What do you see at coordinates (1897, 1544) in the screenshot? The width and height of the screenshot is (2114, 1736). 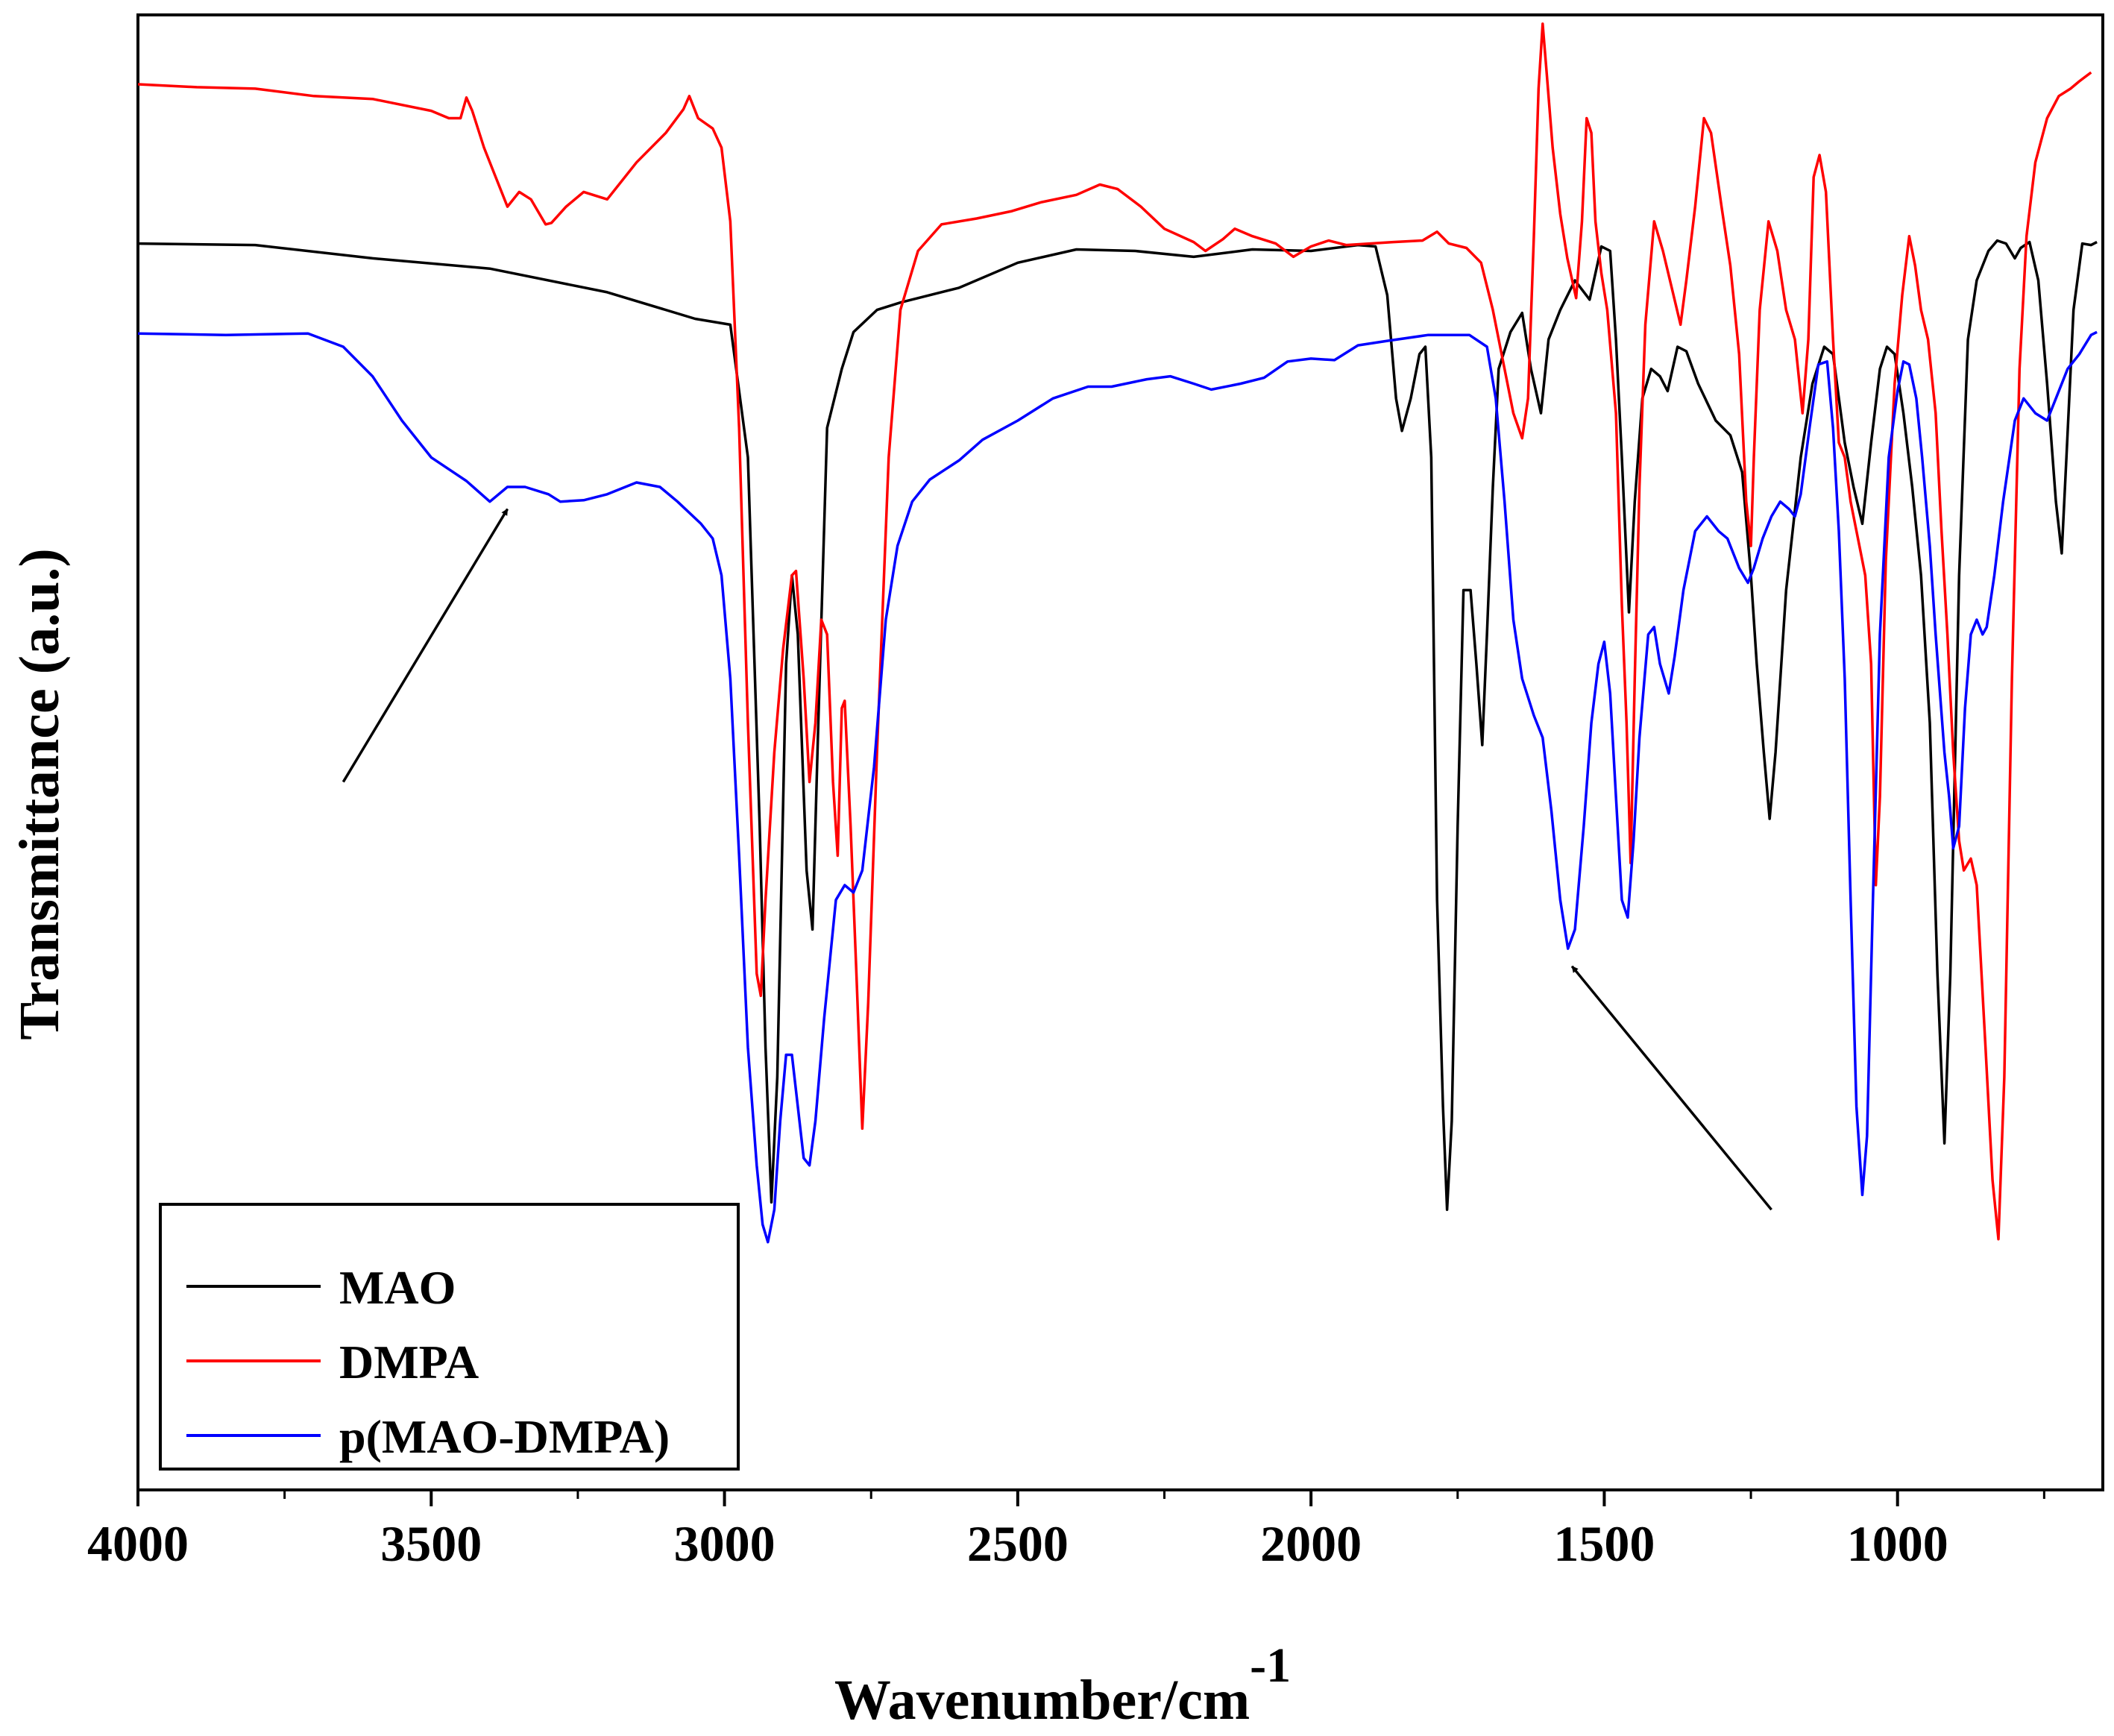 I see `x-tick-label: 1000` at bounding box center [1897, 1544].